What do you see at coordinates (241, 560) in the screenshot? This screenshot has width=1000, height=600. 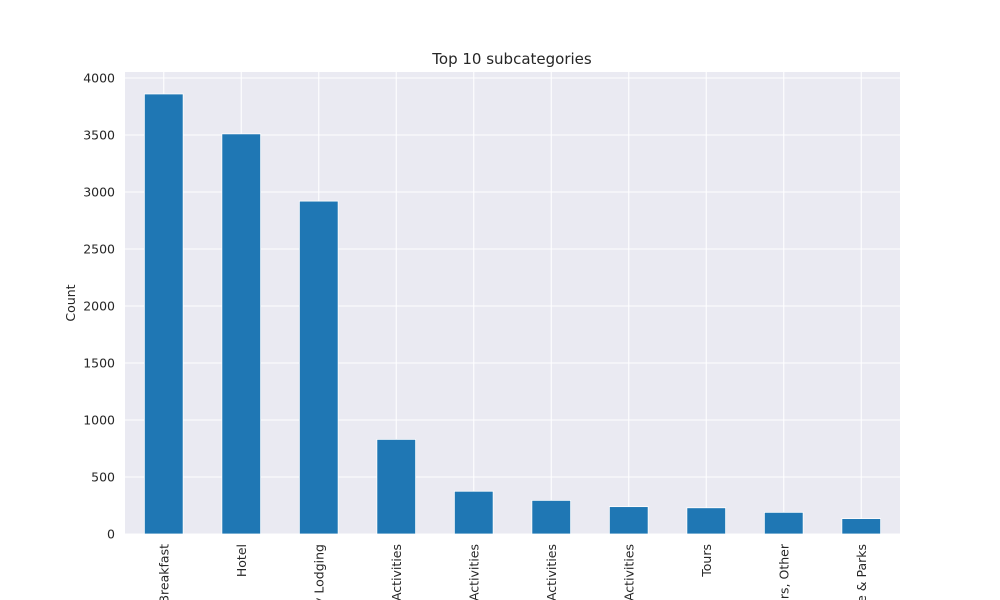 I see `x-tick-label: Hotel` at bounding box center [241, 560].